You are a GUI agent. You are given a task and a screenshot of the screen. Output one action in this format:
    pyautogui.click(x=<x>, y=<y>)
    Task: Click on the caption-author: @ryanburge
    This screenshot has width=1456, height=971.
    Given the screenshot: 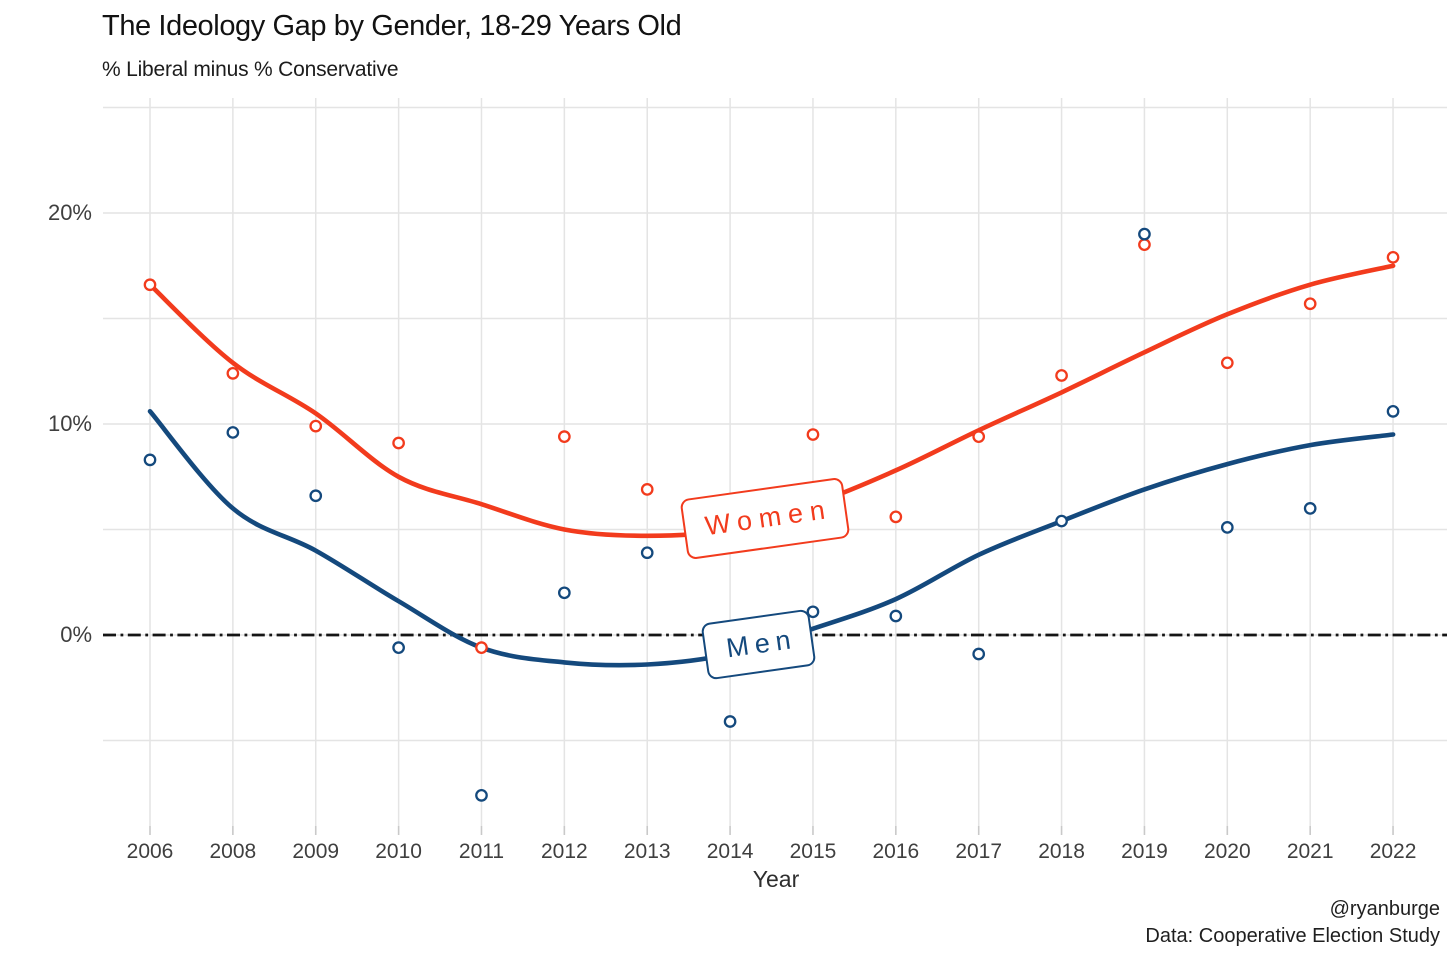 What is the action you would take?
    pyautogui.click(x=1384, y=909)
    